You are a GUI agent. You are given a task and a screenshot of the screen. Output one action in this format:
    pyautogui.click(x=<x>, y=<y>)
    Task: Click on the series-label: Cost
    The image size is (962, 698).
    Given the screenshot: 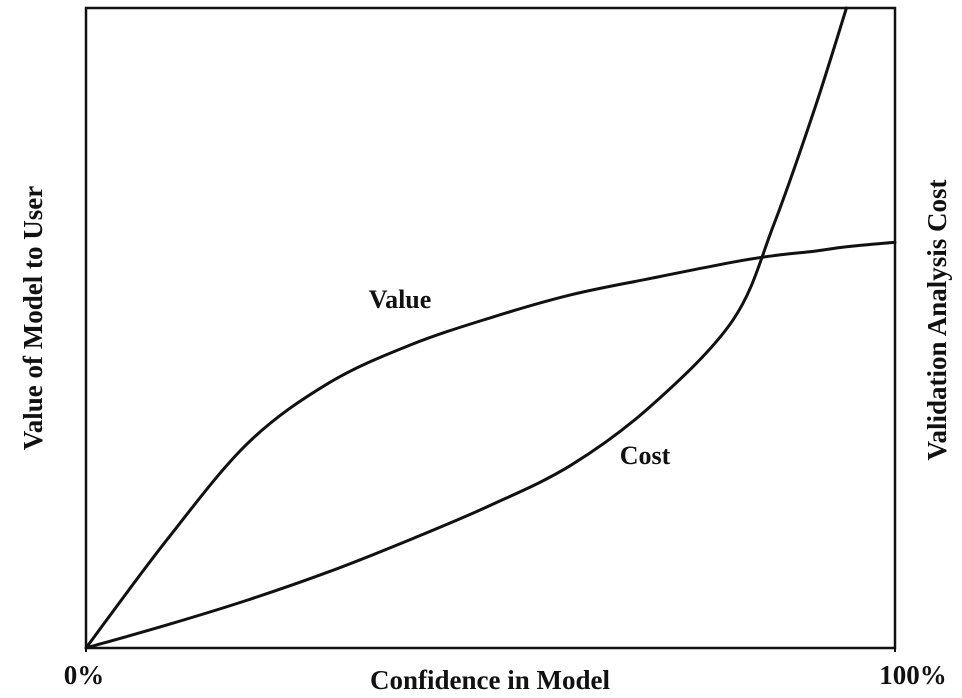 What is the action you would take?
    pyautogui.click(x=645, y=455)
    